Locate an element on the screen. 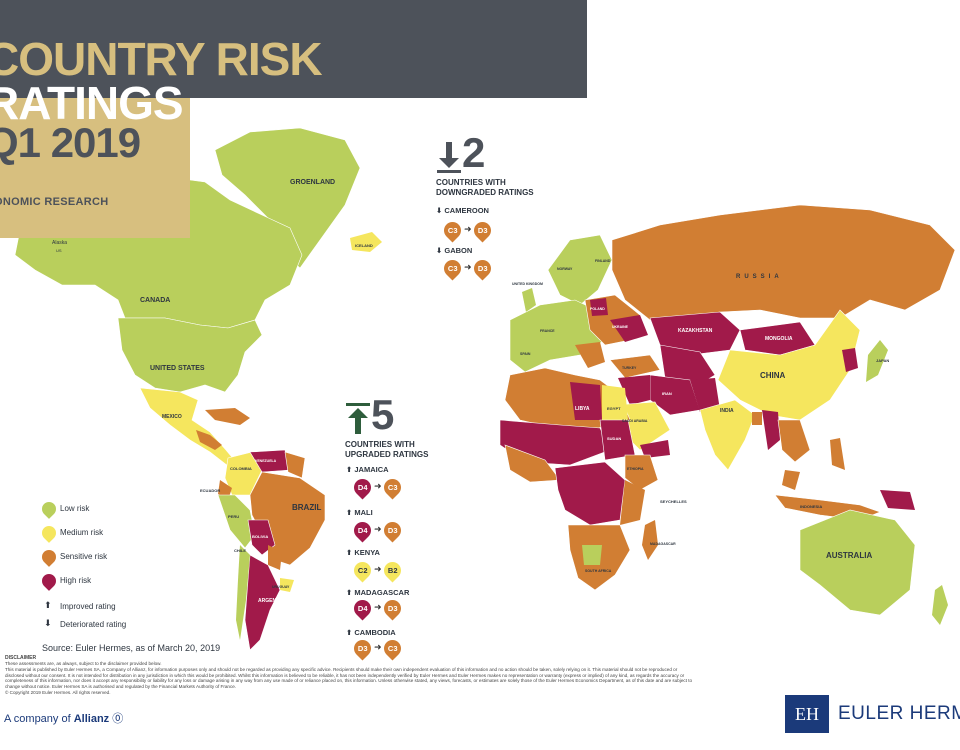 The height and width of the screenshot is (750, 960). uruguay-region is located at coordinates (287, 585).